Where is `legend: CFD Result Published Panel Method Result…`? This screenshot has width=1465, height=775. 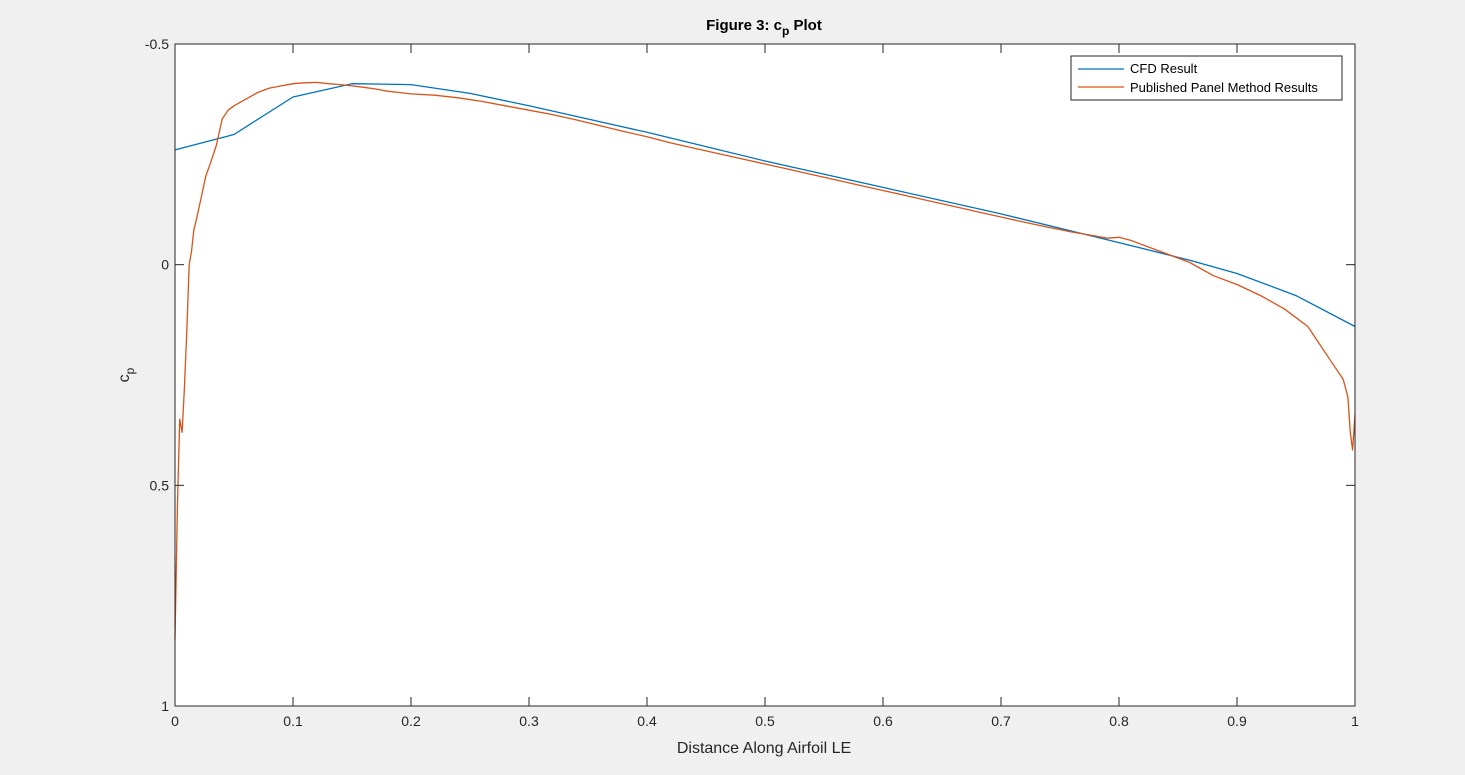 legend: CFD Result Published Panel Method Result… is located at coordinates (1206, 78).